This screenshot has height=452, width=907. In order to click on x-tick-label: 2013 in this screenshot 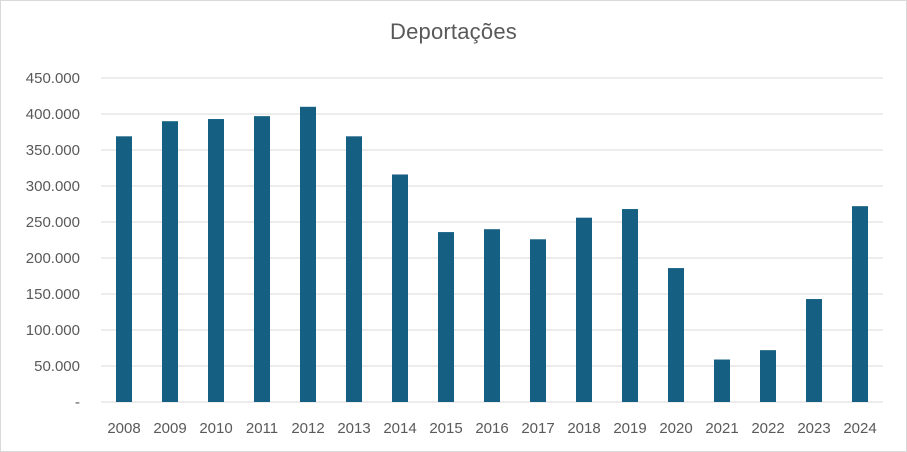, I will do `click(353, 428)`.